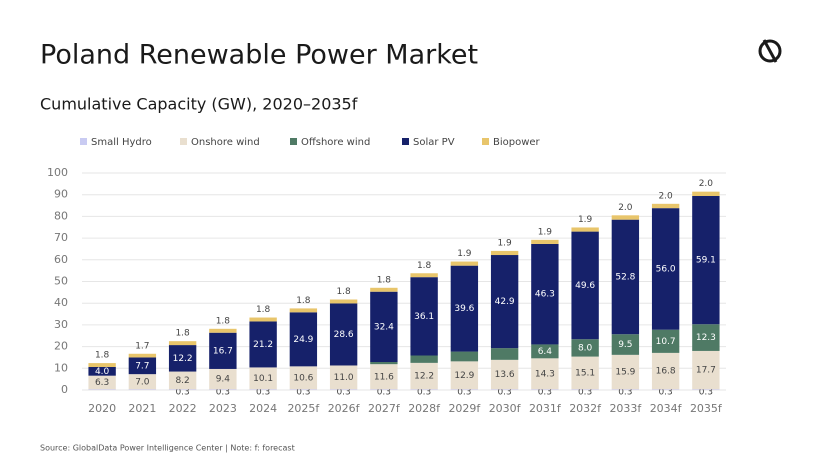 The image size is (819, 460). I want to click on value-label: 9.5, so click(625, 345).